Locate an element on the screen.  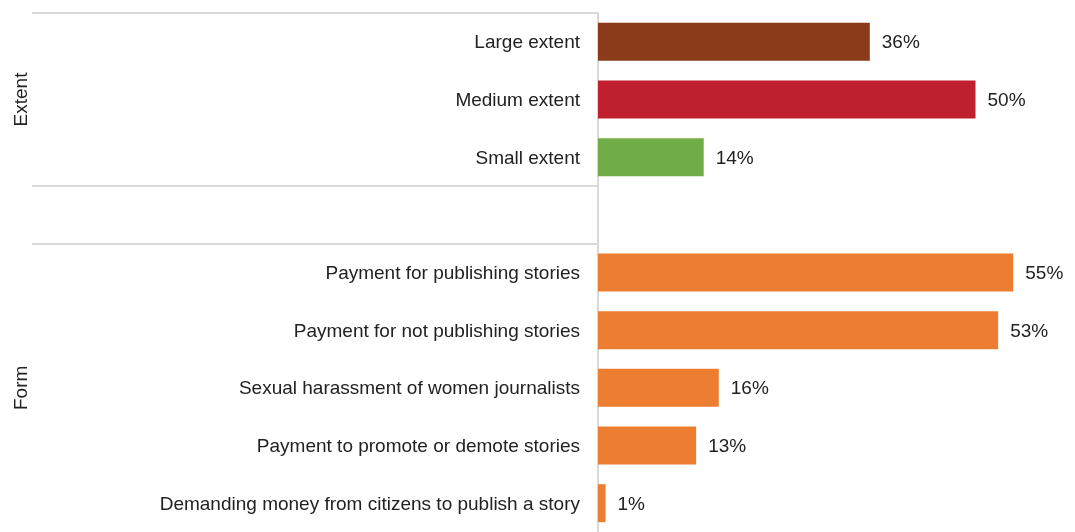
y-tick-label: Payment to promote or demote stories is located at coordinates (418, 445).